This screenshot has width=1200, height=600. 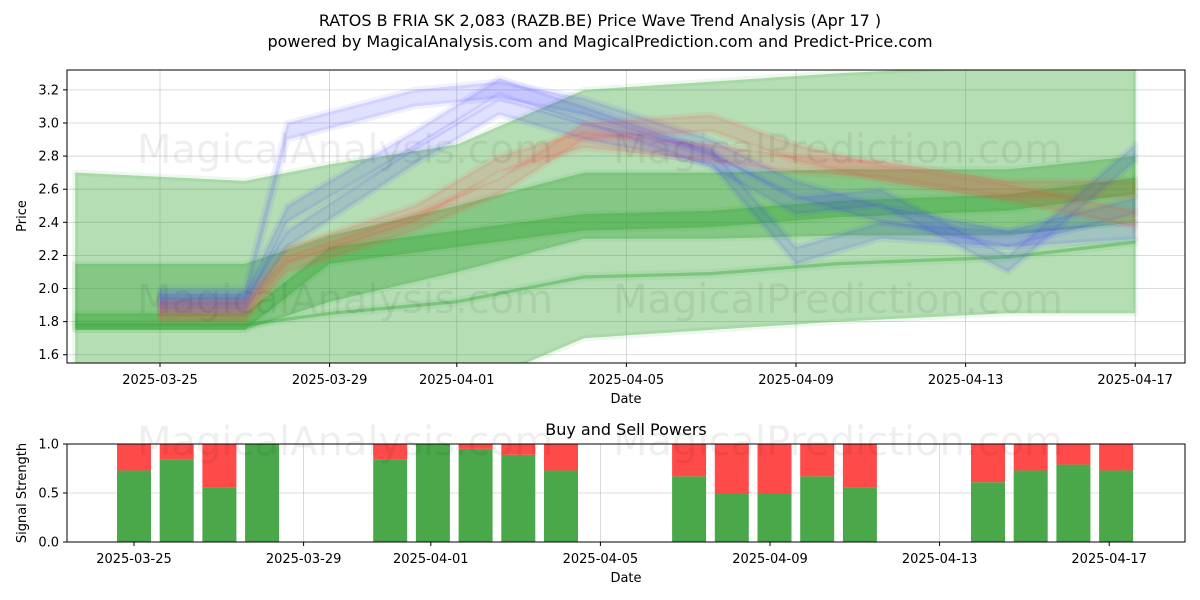 I want to click on price-y-ticks: 1.6 1.8 2.0 2.2 2.4 2.6 2.8 3.0 3.2, so click(x=52, y=223).